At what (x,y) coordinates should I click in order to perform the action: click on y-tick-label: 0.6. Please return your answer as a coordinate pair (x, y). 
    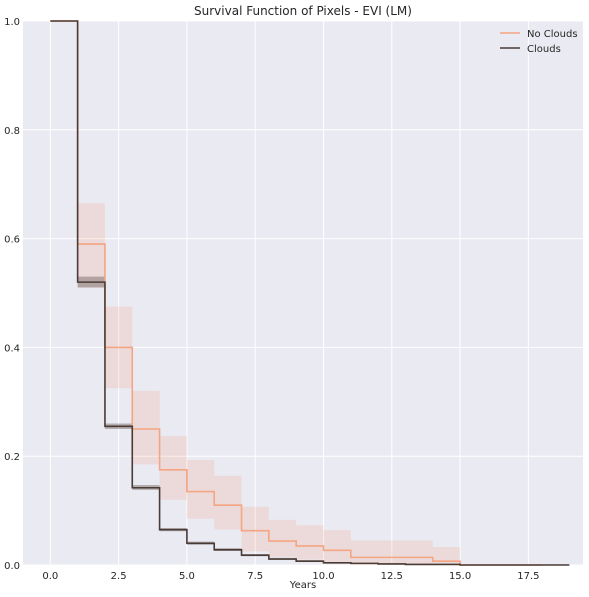
    Looking at the image, I should click on (12, 240).